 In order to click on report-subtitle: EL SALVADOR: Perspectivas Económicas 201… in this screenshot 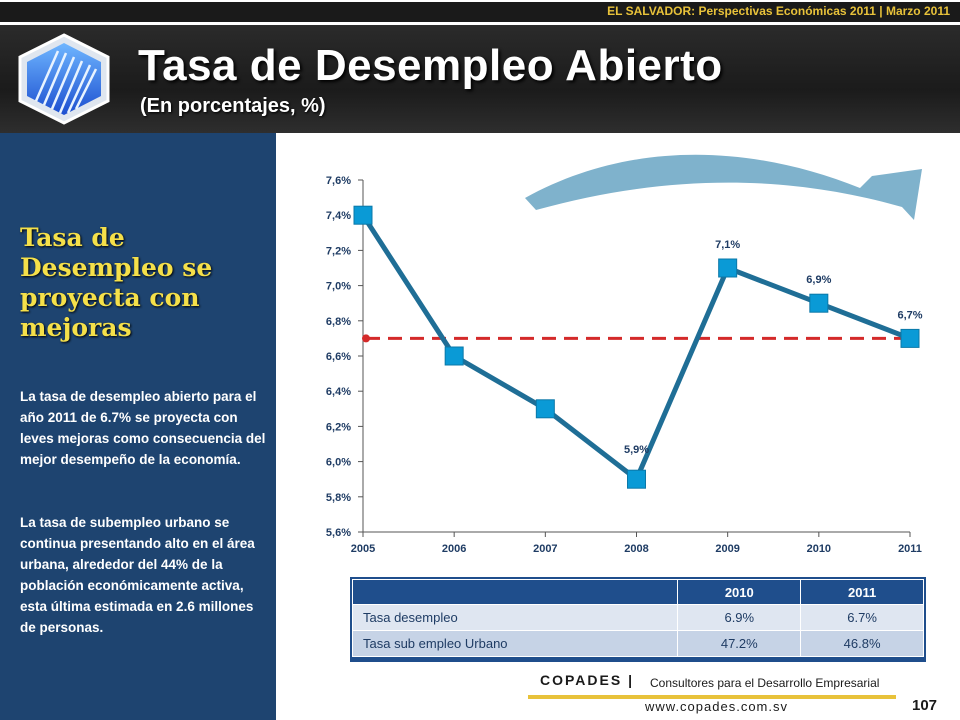, I will do `click(778, 11)`.